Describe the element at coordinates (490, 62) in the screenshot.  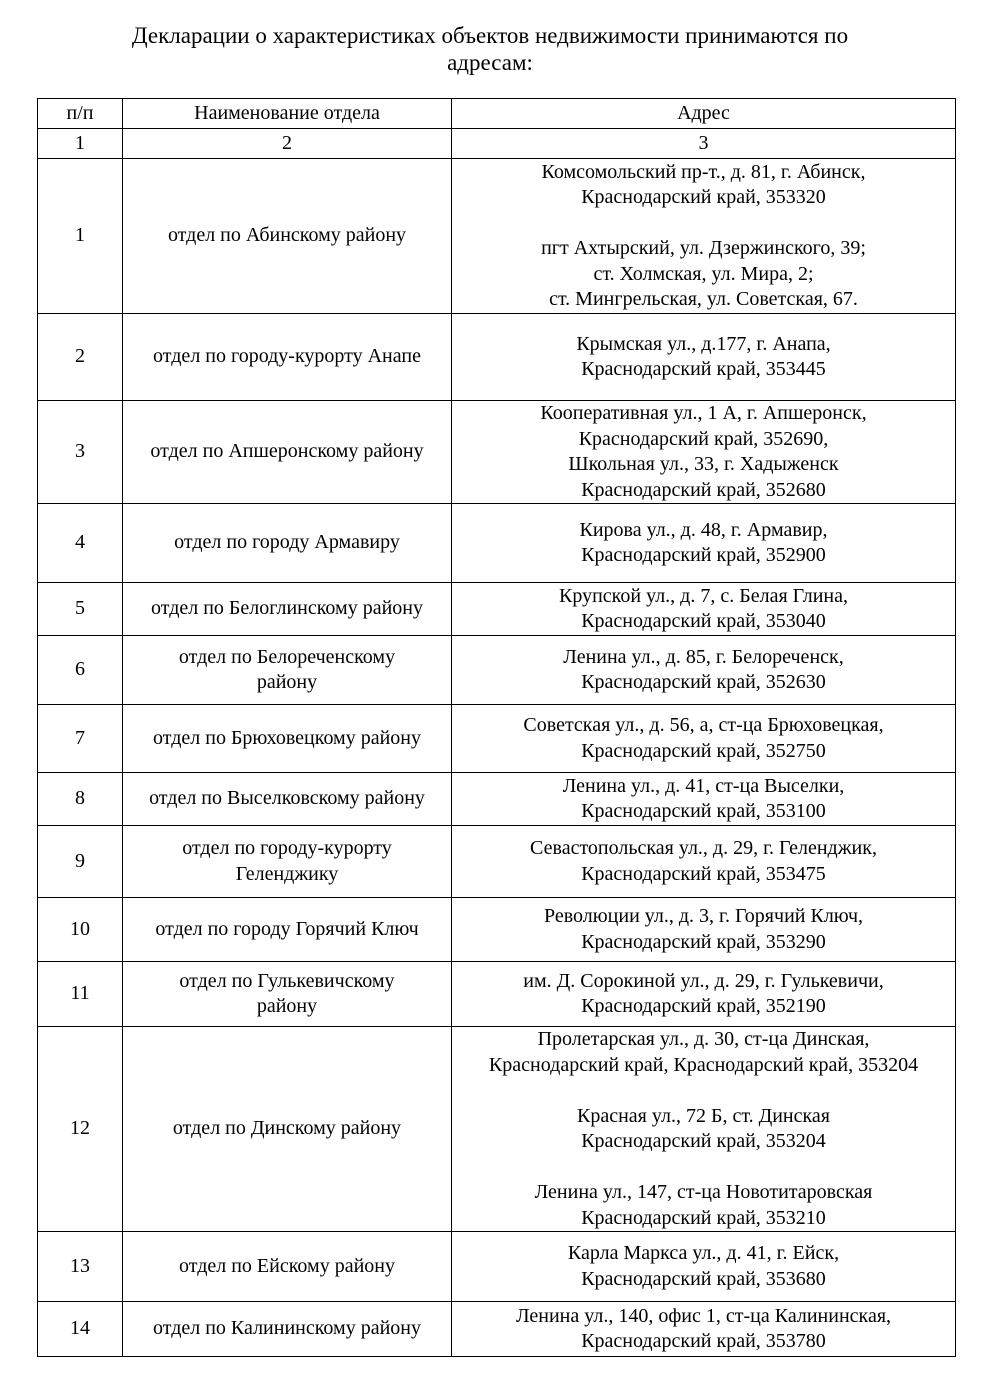
I see `title-line: адресам:` at that location.